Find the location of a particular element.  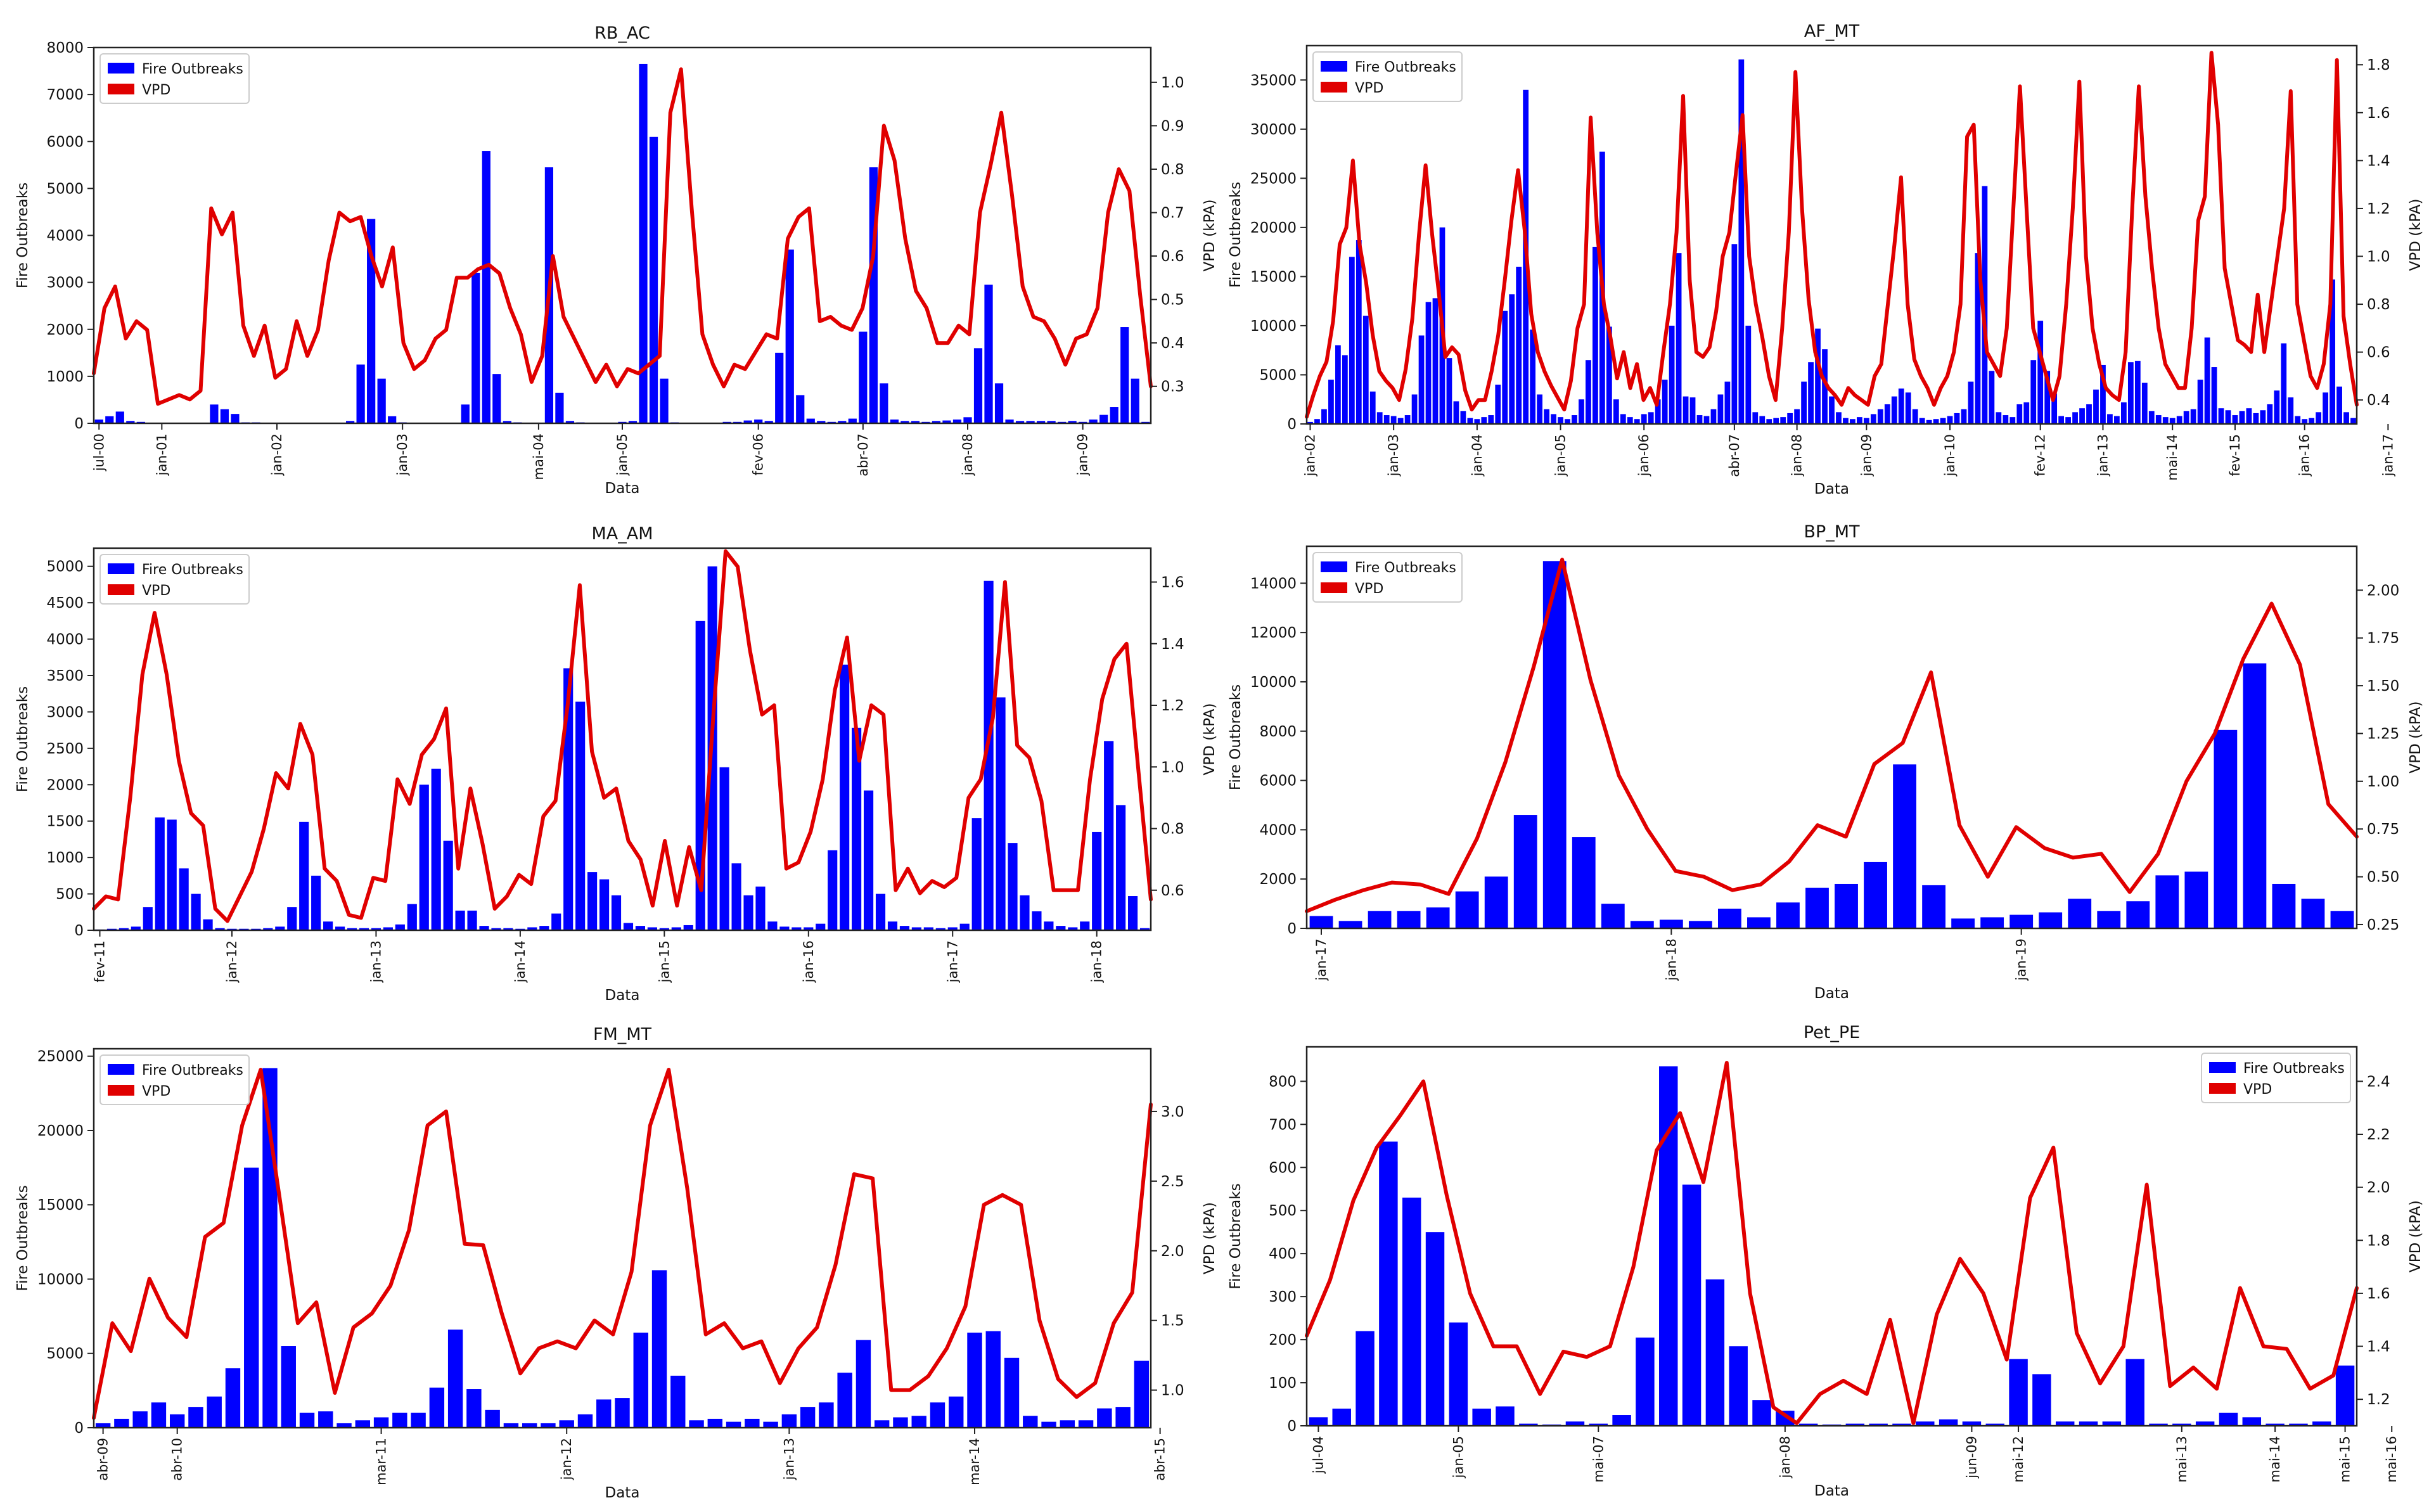

x-tick-label: jan-03 is located at coordinates (402, 455).